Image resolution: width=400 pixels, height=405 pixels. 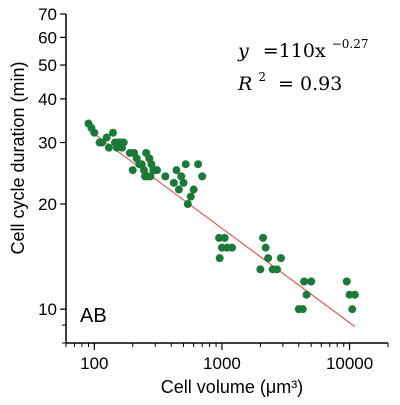 I want to click on panel-label: AB, so click(x=93, y=316).